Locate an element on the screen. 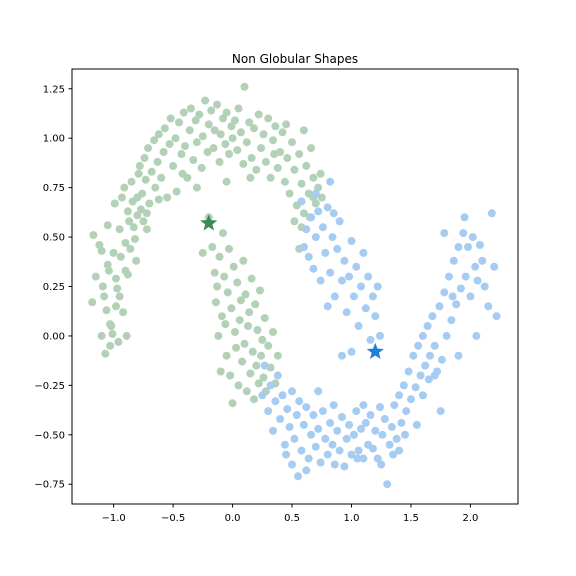 The image size is (576, 576). y-tick-label: 0.50 is located at coordinates (54, 238).